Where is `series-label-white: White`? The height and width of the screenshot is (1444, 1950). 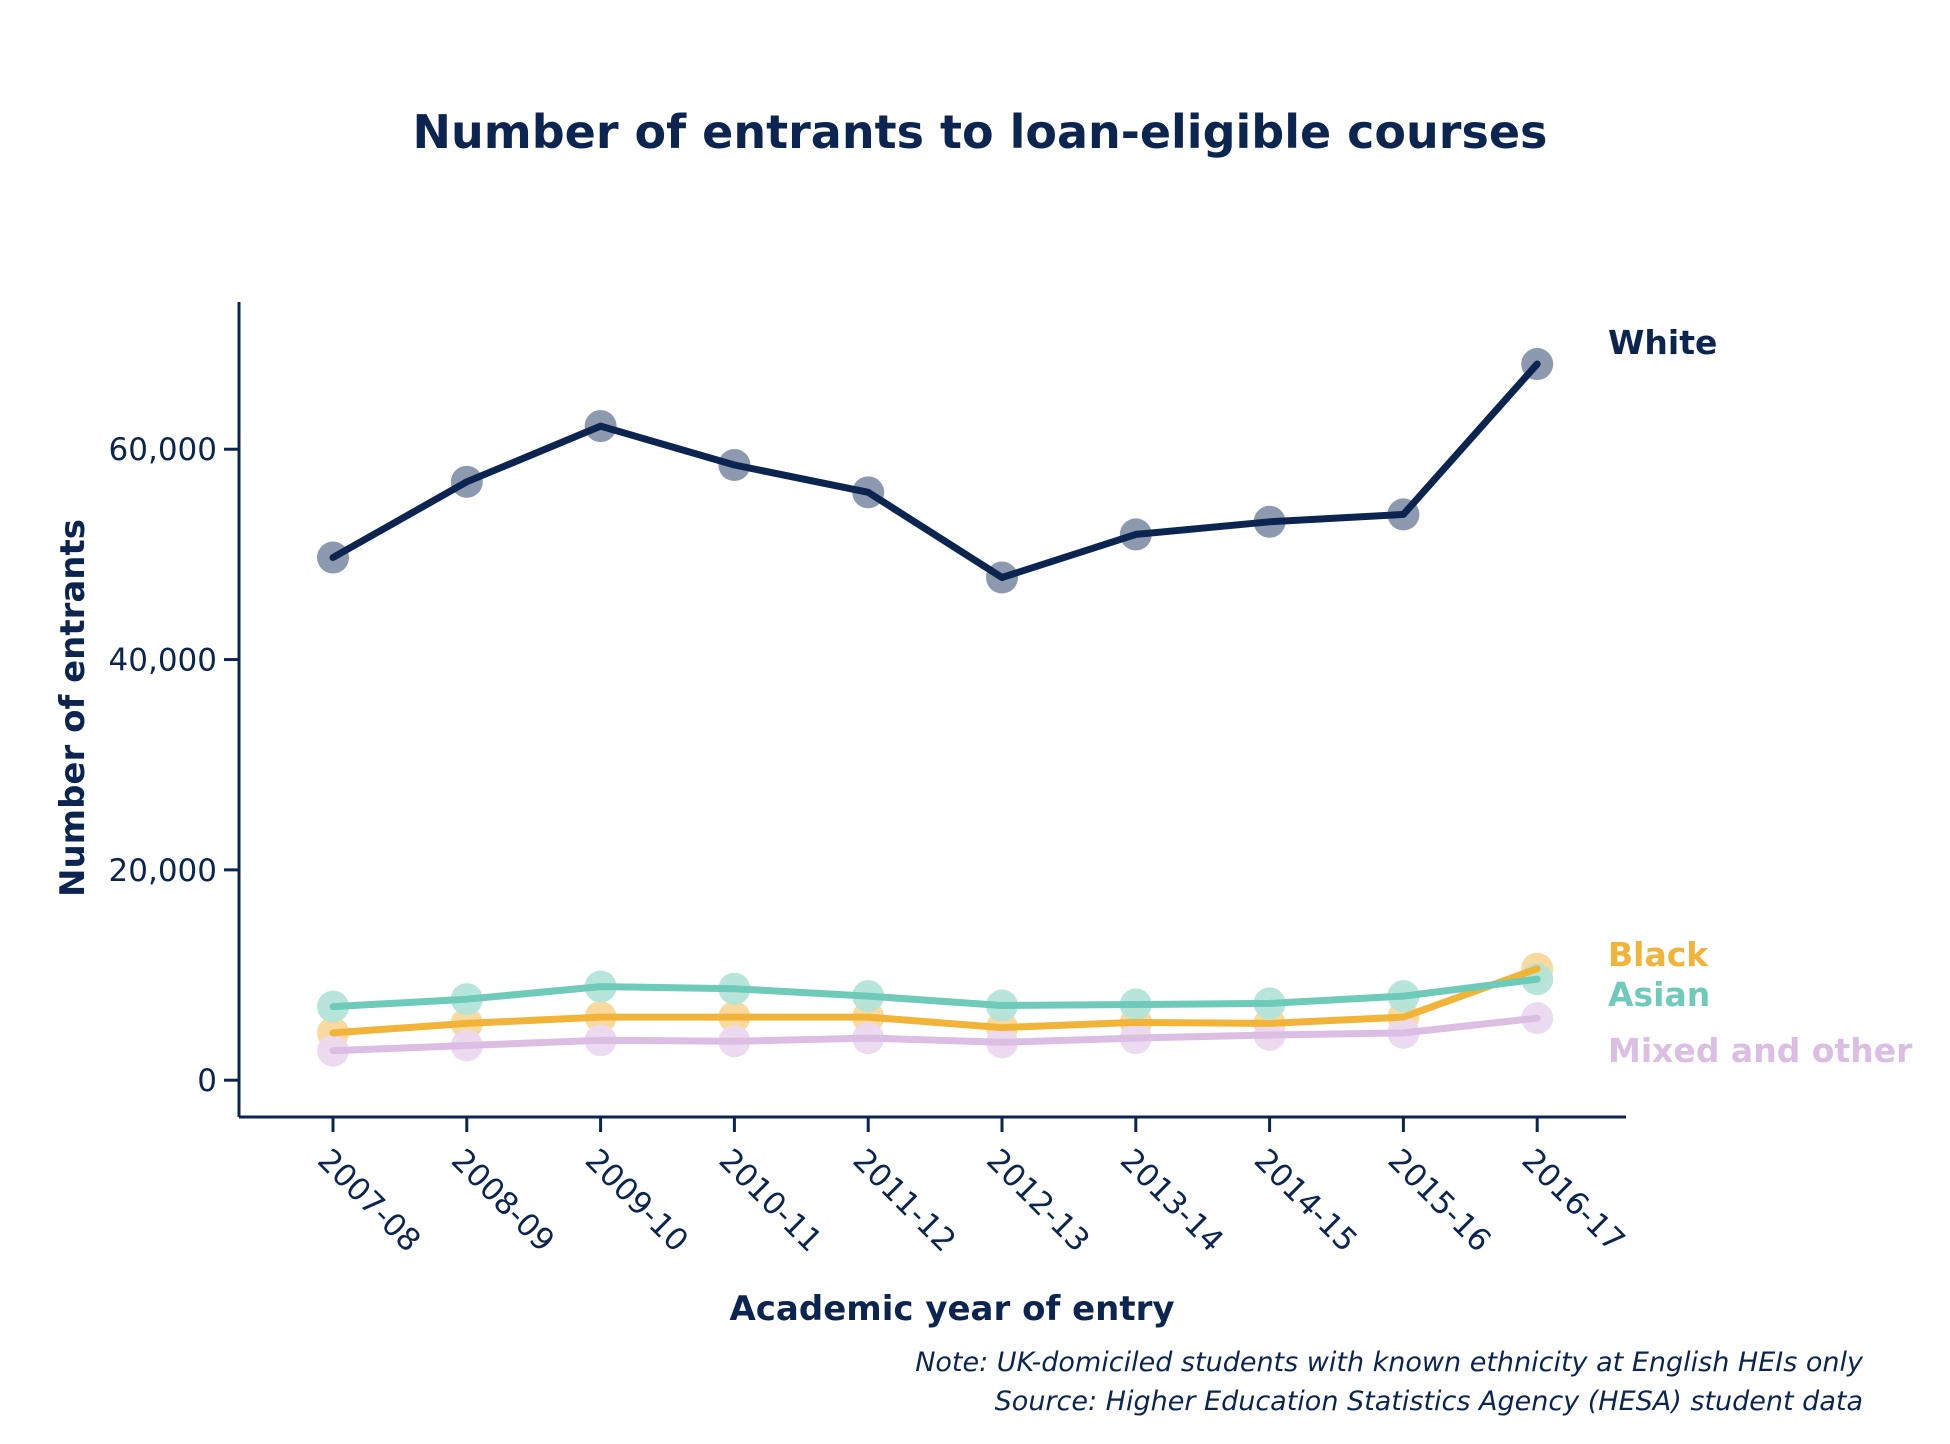
series-label-white: White is located at coordinates (1662, 342).